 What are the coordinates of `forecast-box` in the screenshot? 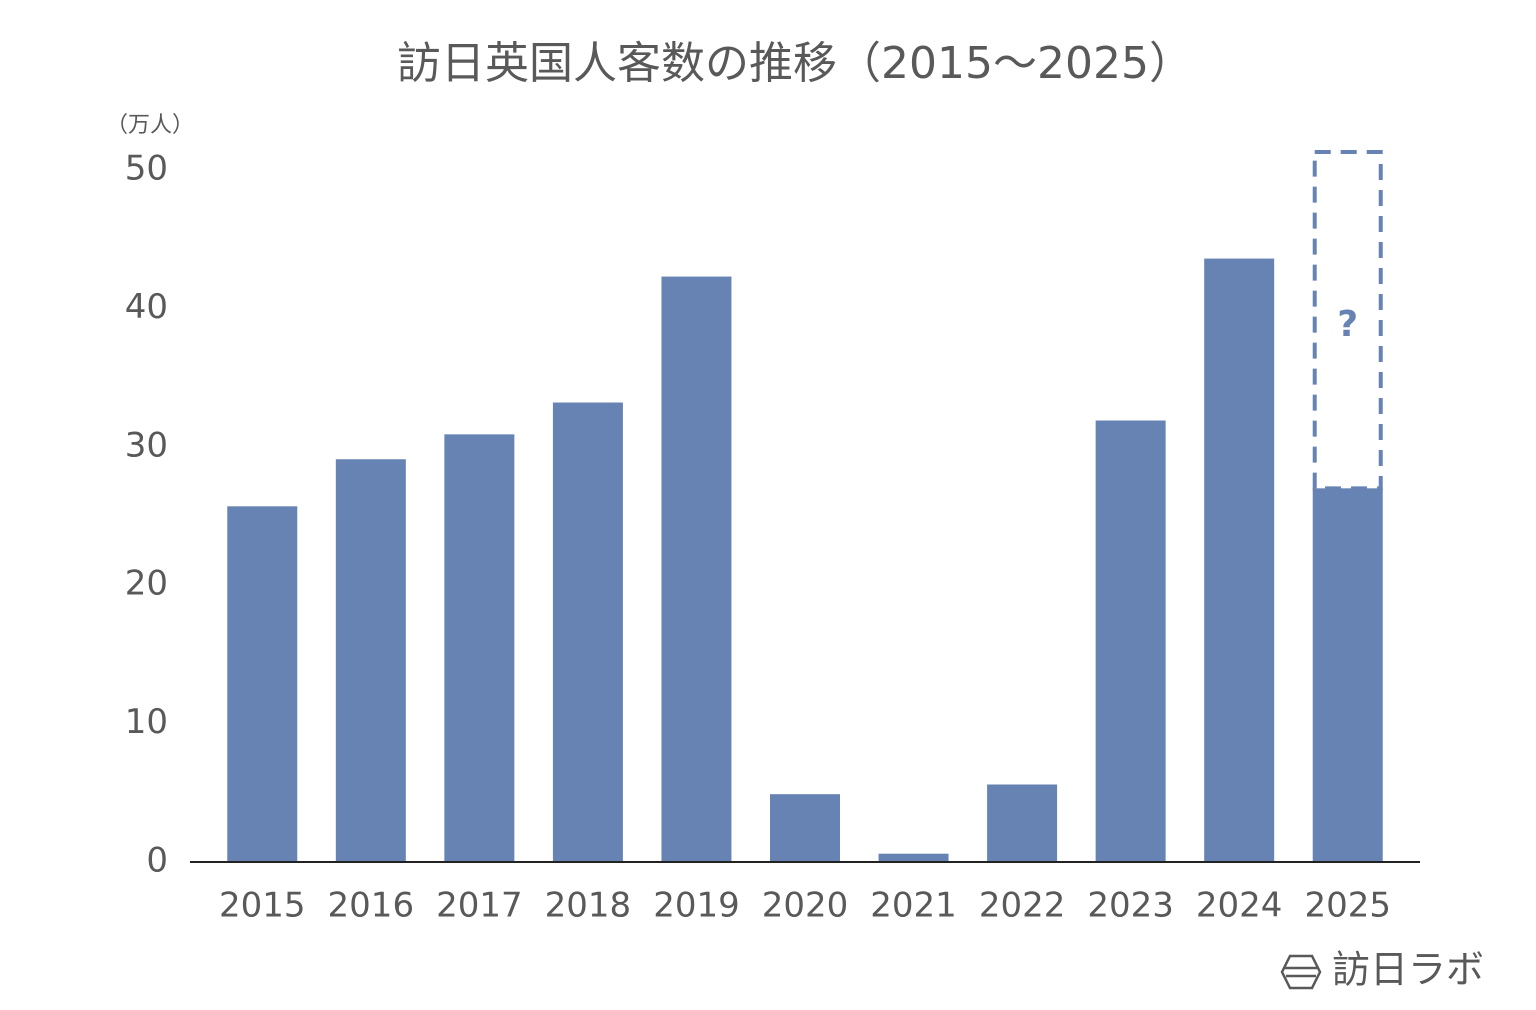 It's located at (1347, 320).